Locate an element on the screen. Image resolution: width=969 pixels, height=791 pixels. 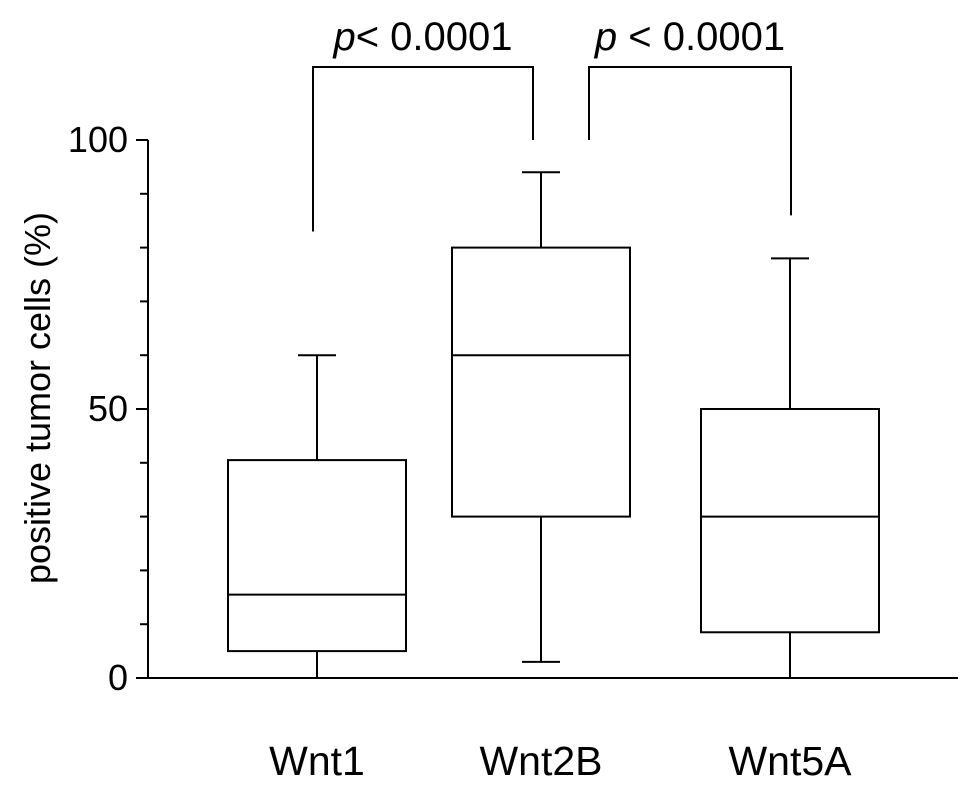
y-tick-label: 50 is located at coordinates (108, 408).